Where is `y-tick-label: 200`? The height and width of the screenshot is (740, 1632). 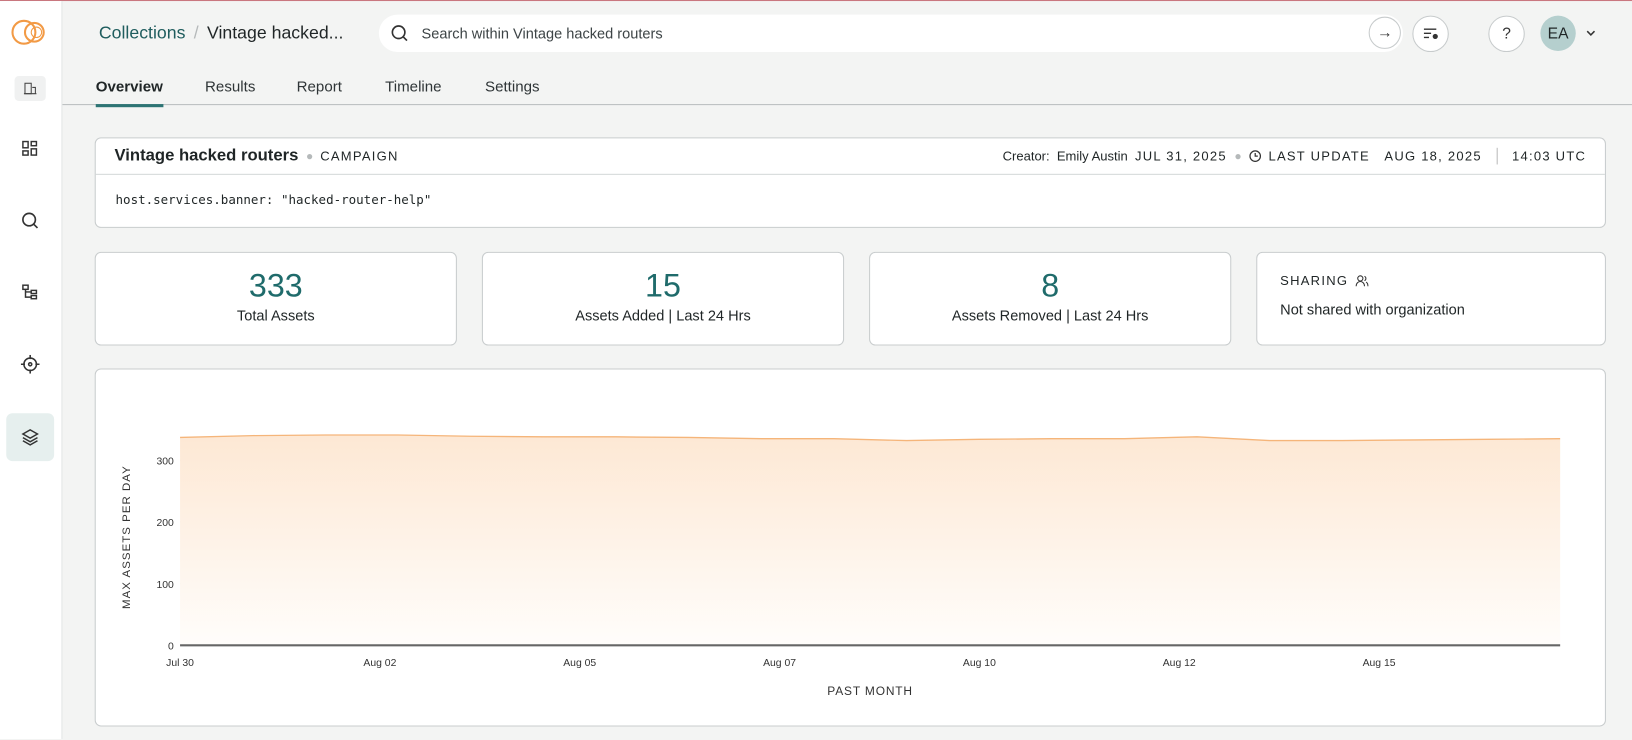 y-tick-label: 200 is located at coordinates (165, 523).